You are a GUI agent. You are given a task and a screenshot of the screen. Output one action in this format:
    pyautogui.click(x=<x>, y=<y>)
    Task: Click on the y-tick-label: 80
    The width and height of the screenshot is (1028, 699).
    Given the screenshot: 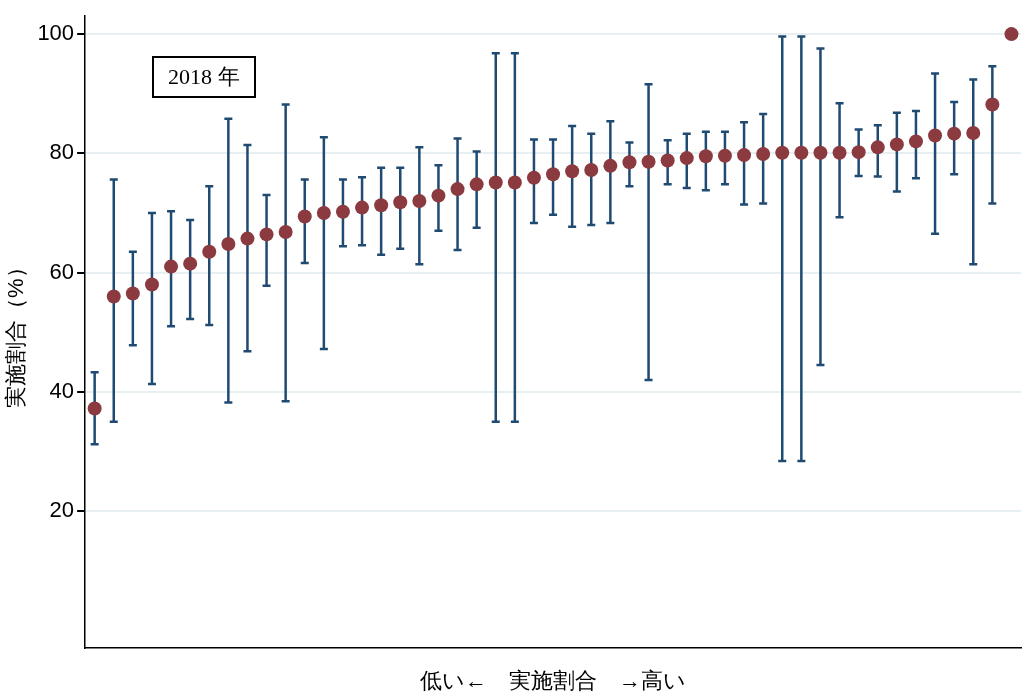 What is the action you would take?
    pyautogui.click(x=62, y=152)
    